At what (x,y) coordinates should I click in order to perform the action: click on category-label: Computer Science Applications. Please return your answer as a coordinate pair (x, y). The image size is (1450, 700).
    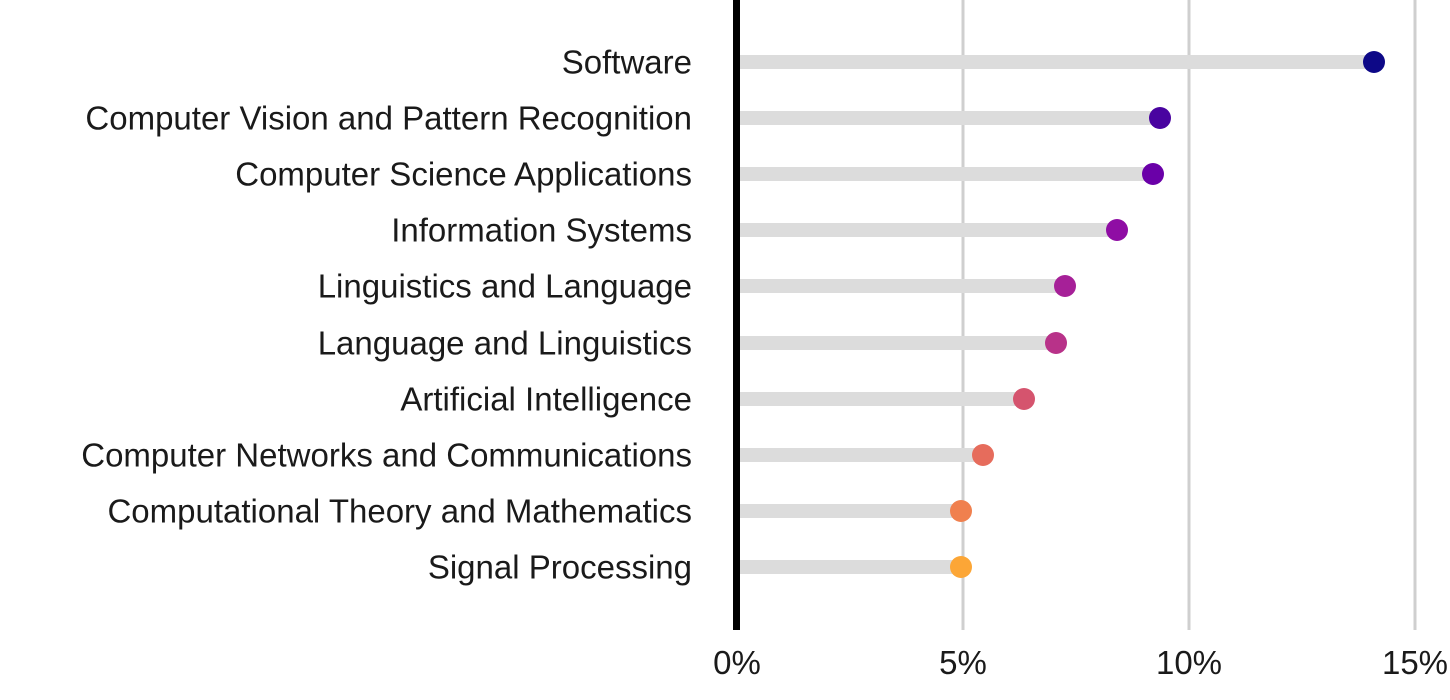
    Looking at the image, I should click on (463, 174).